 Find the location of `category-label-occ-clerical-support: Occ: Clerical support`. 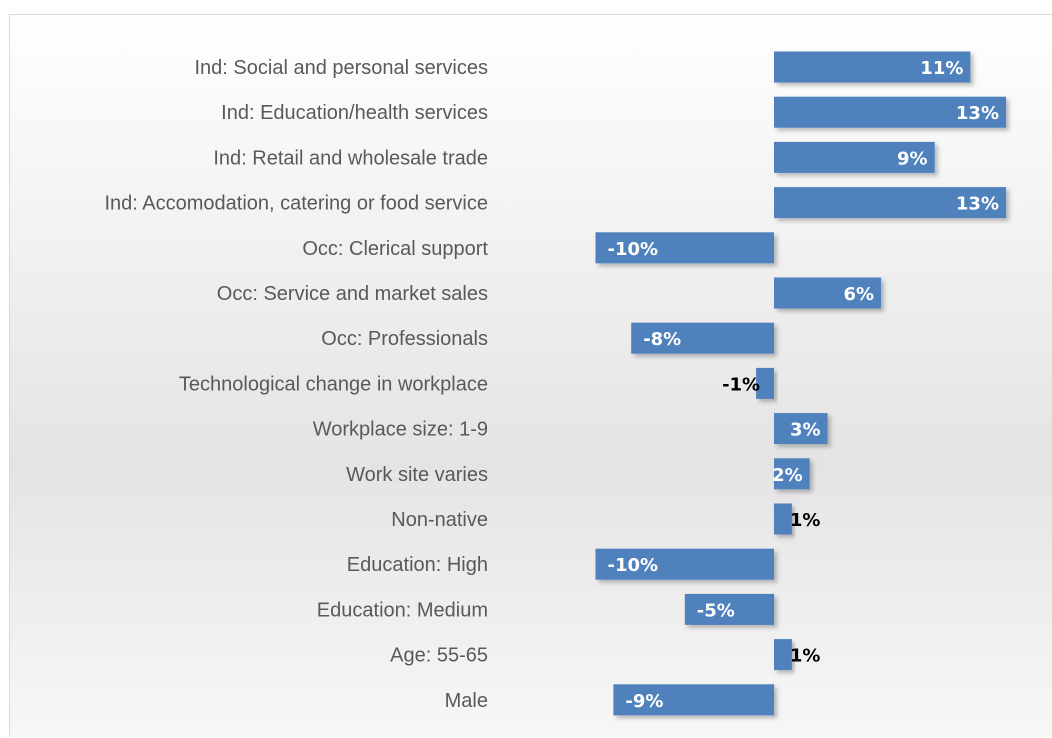

category-label-occ-clerical-support: Occ: Clerical support is located at coordinates (395, 249).